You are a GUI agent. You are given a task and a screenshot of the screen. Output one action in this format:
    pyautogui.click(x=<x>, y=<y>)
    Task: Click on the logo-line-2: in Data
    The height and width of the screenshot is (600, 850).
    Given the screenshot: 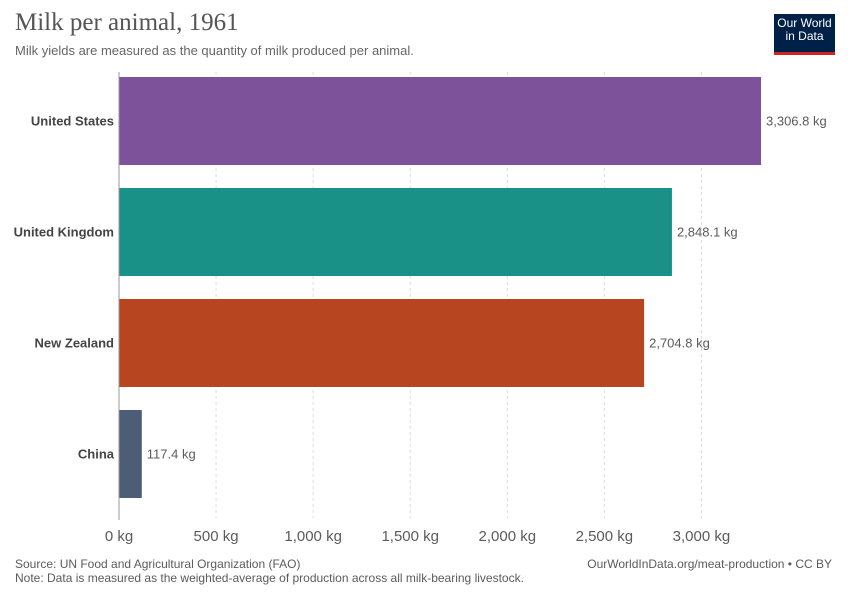 What is the action you would take?
    pyautogui.click(x=804, y=36)
    